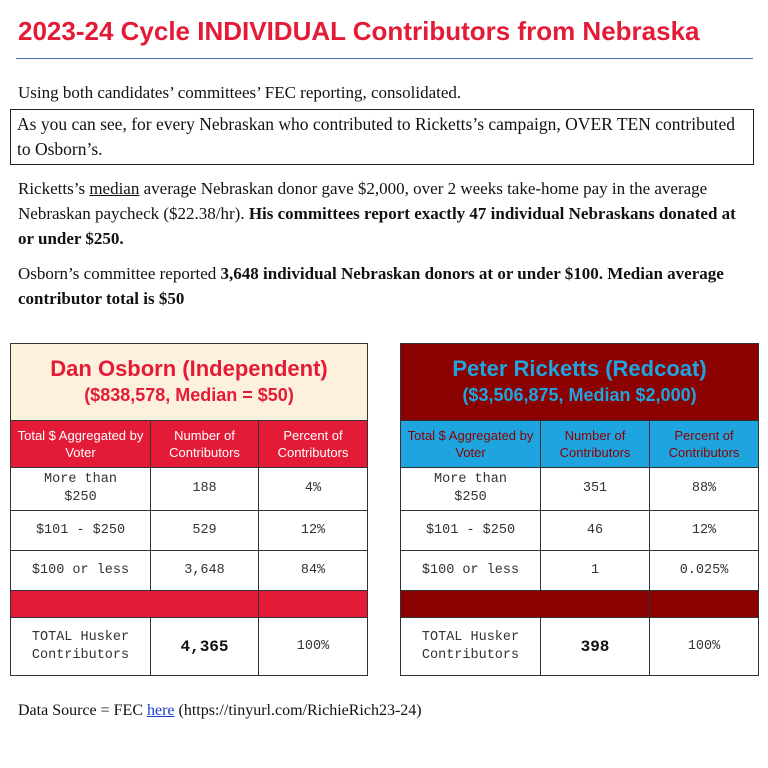 Image resolution: width=768 pixels, height=768 pixels. I want to click on total-count: 398, so click(595, 646).